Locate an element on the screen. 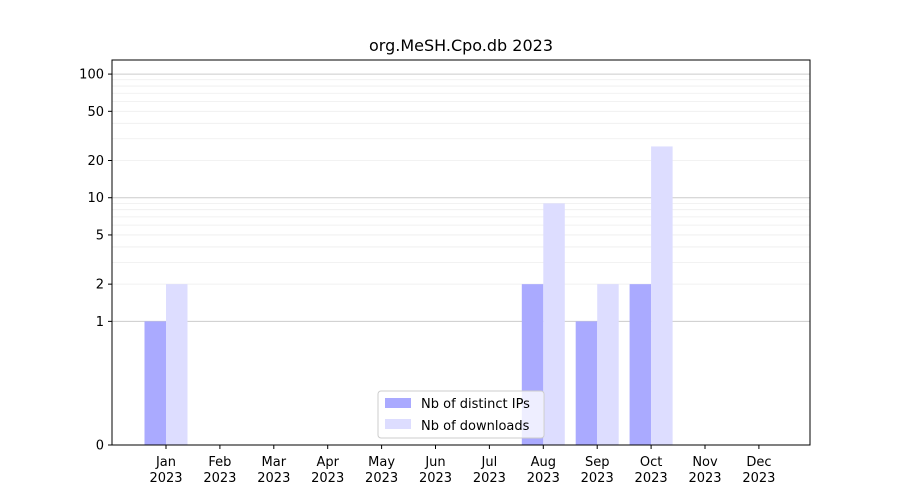  x-tick-label: Jun 2023 is located at coordinates (435, 470).